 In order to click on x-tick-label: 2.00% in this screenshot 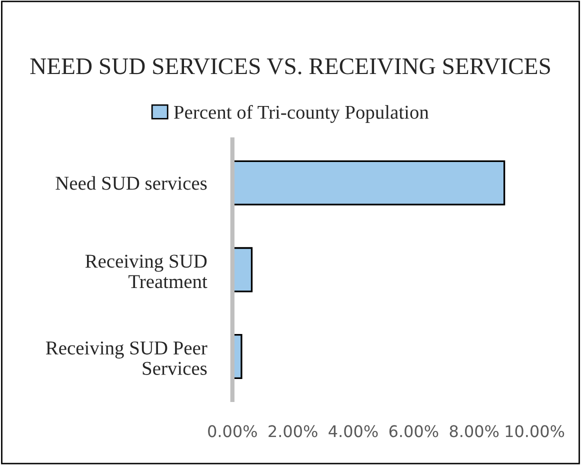, I will do `click(293, 431)`.